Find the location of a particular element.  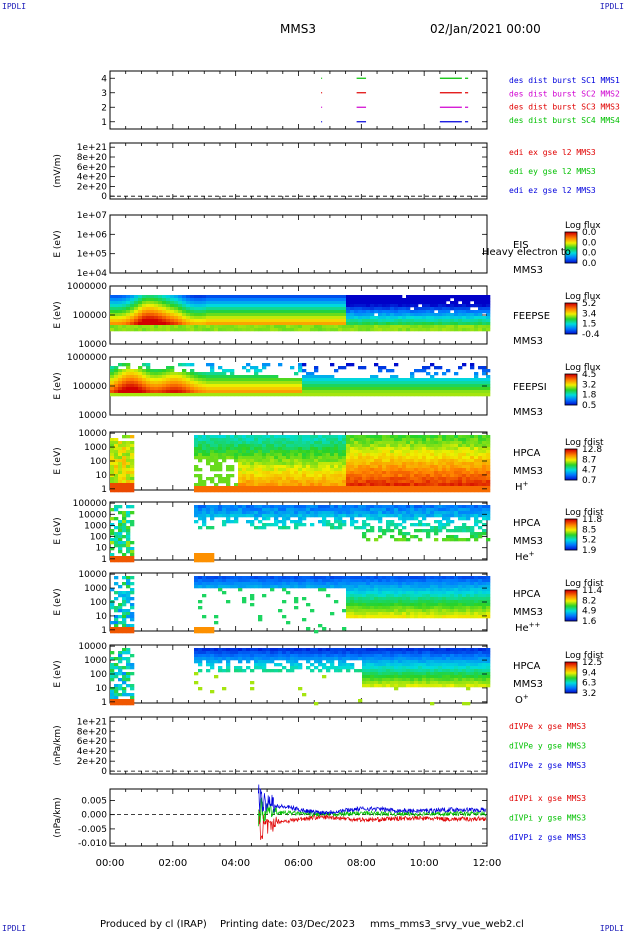

hpca-he-colorbar-cell is located at coordinates (571, 534).